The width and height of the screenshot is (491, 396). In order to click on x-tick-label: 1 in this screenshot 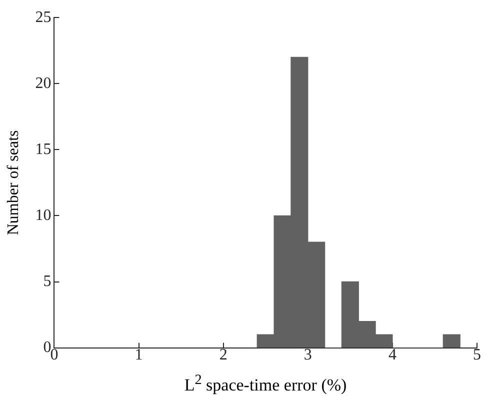, I will do `click(138, 355)`.